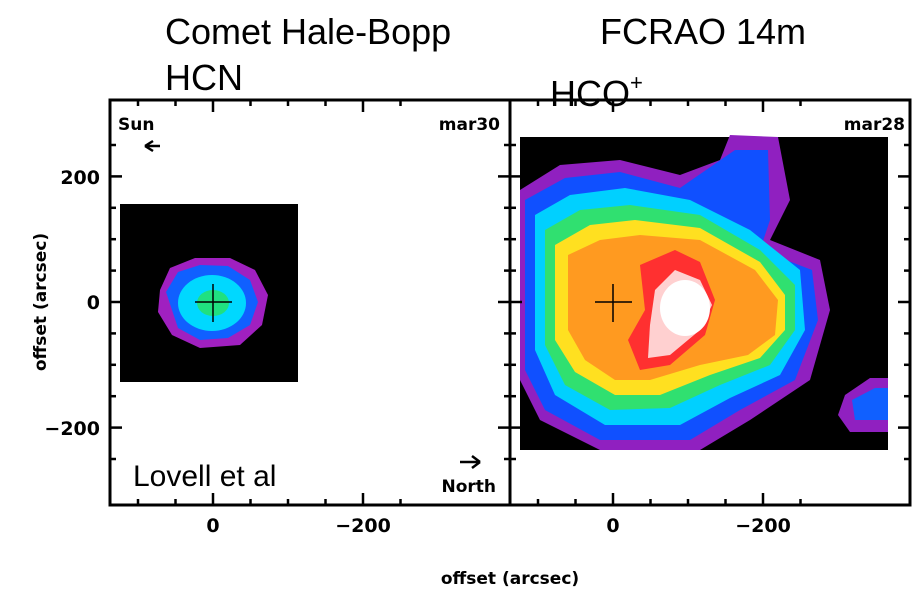 Image resolution: width=919 pixels, height=592 pixels. Describe the element at coordinates (209, 293) in the screenshot. I see `hcn-map` at that location.